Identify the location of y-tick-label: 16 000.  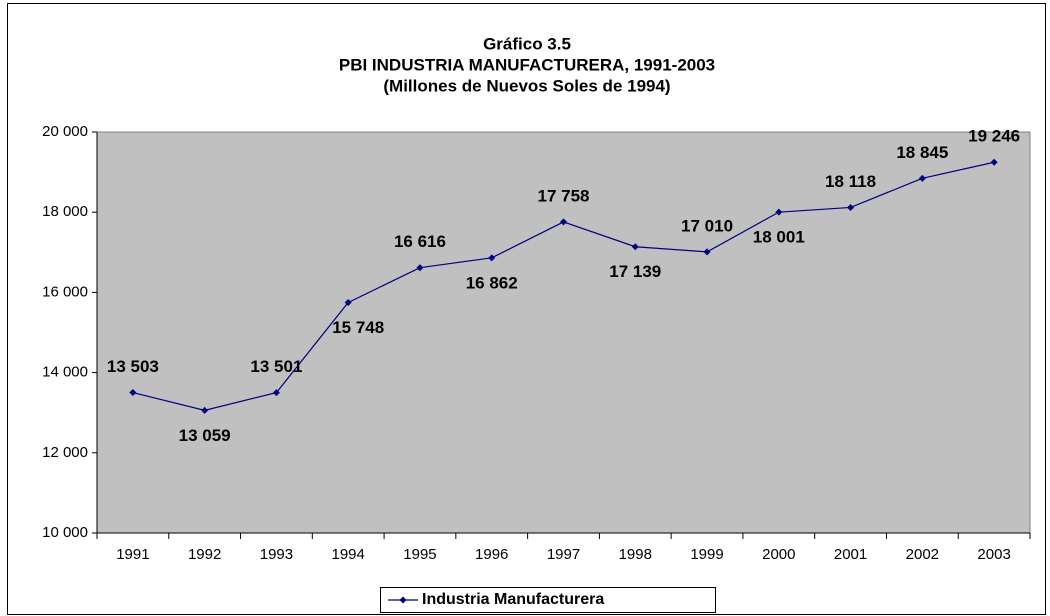
(65, 291).